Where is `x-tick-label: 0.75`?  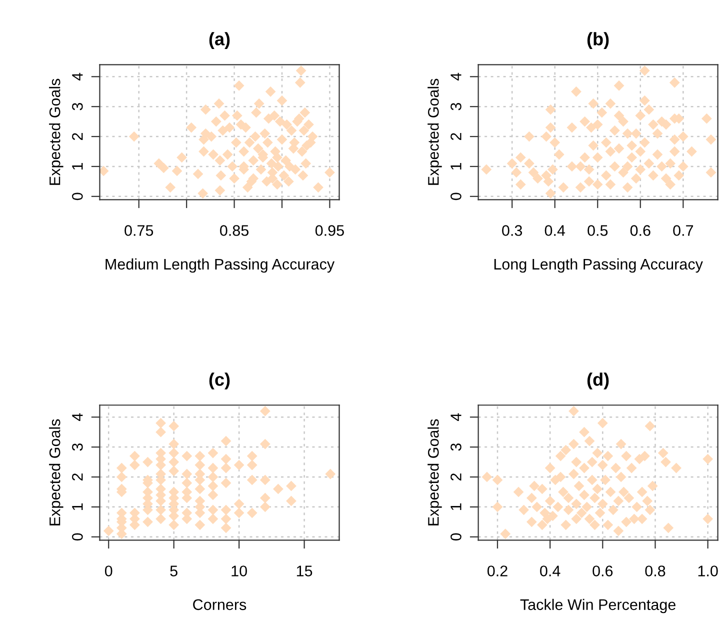 x-tick-label: 0.75 is located at coordinates (139, 230).